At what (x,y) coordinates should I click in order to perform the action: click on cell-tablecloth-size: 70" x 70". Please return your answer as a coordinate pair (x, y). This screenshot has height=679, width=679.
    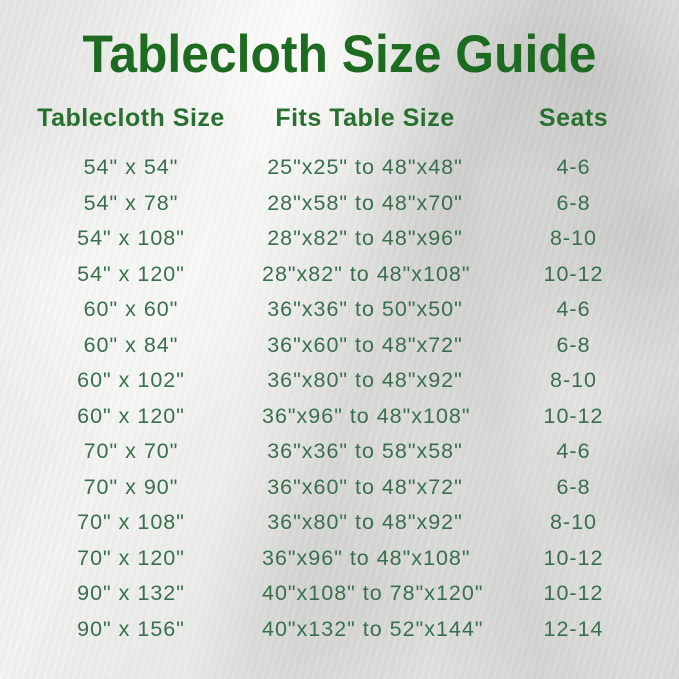
    Looking at the image, I should click on (131, 451).